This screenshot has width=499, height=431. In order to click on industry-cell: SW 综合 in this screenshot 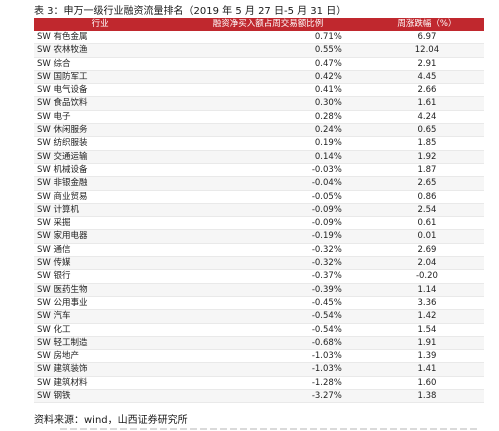, I will do `click(100, 64)`.